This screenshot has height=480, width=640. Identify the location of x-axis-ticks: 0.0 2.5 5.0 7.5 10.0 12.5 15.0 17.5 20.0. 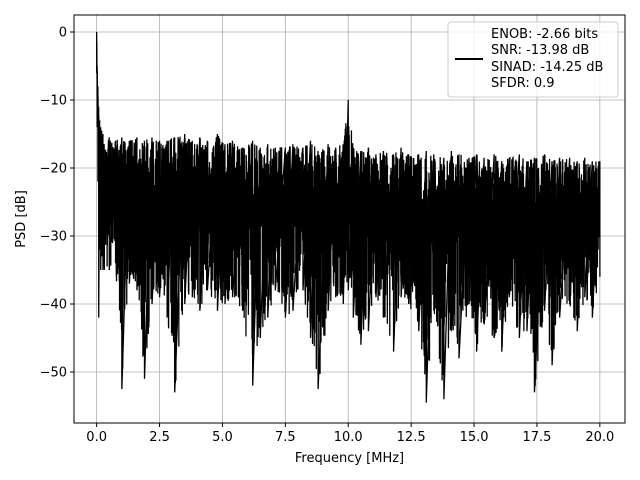
(350, 434).